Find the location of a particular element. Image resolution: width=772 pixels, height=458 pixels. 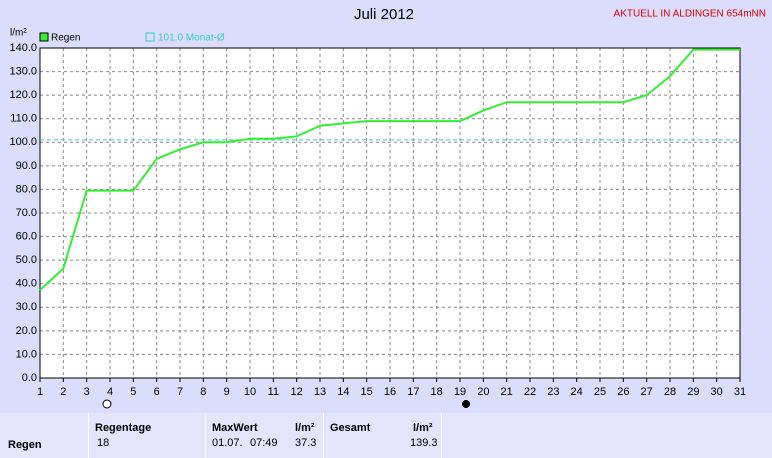

y-tick-label: 90.0 is located at coordinates (26, 166).